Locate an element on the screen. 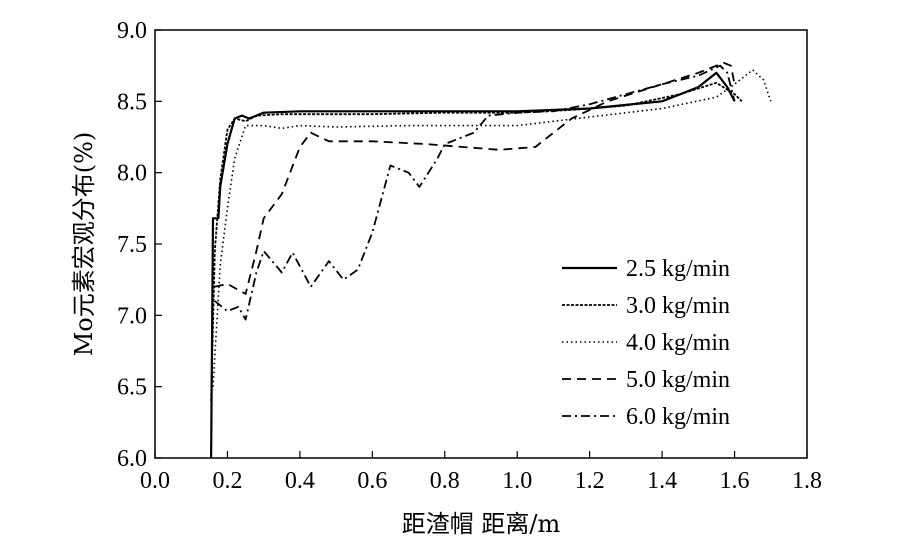  x-tick-label: 0.2 is located at coordinates (227, 481).